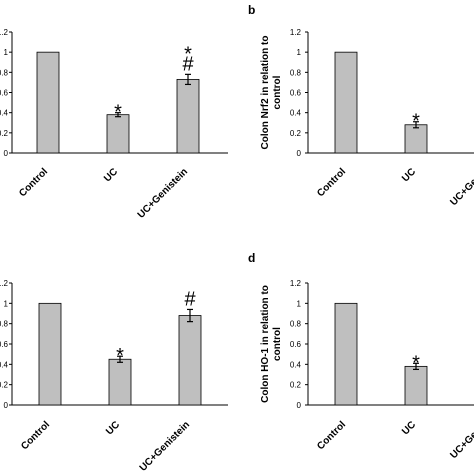  What do you see at coordinates (251, 258) in the screenshot?
I see `panel-letter: d` at bounding box center [251, 258].